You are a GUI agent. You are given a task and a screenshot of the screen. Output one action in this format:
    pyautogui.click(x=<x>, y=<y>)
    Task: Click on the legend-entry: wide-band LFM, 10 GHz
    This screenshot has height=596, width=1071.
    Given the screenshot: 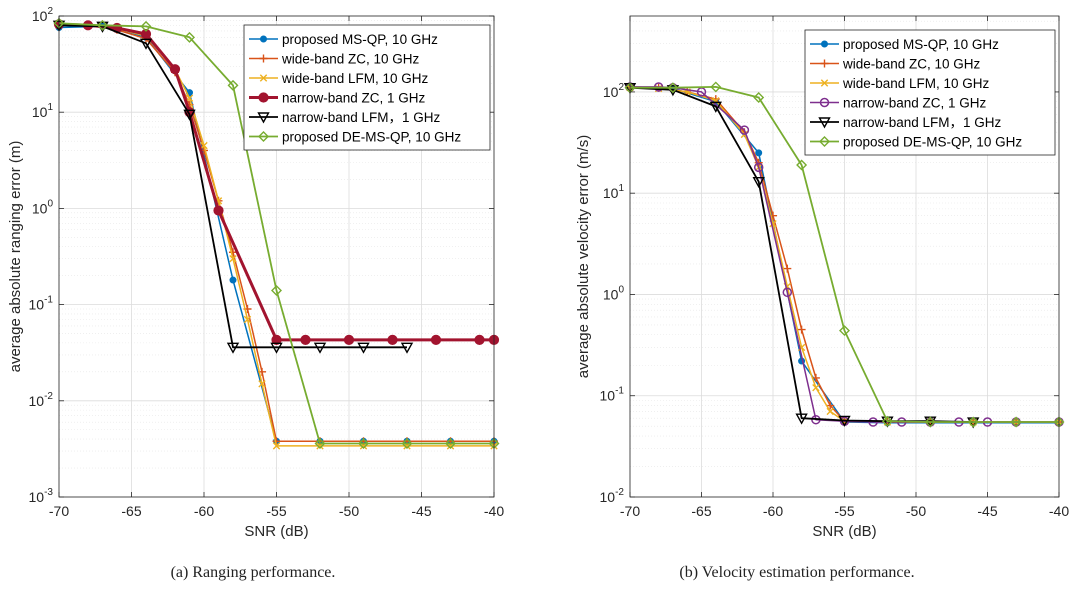 What is the action you would take?
    pyautogui.click(x=355, y=78)
    